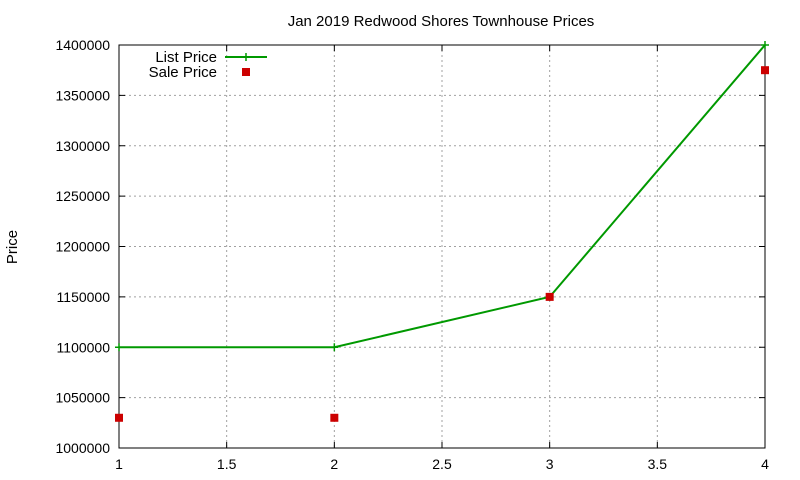  What do you see at coordinates (334, 464) in the screenshot?
I see `x-tick-label: 2` at bounding box center [334, 464].